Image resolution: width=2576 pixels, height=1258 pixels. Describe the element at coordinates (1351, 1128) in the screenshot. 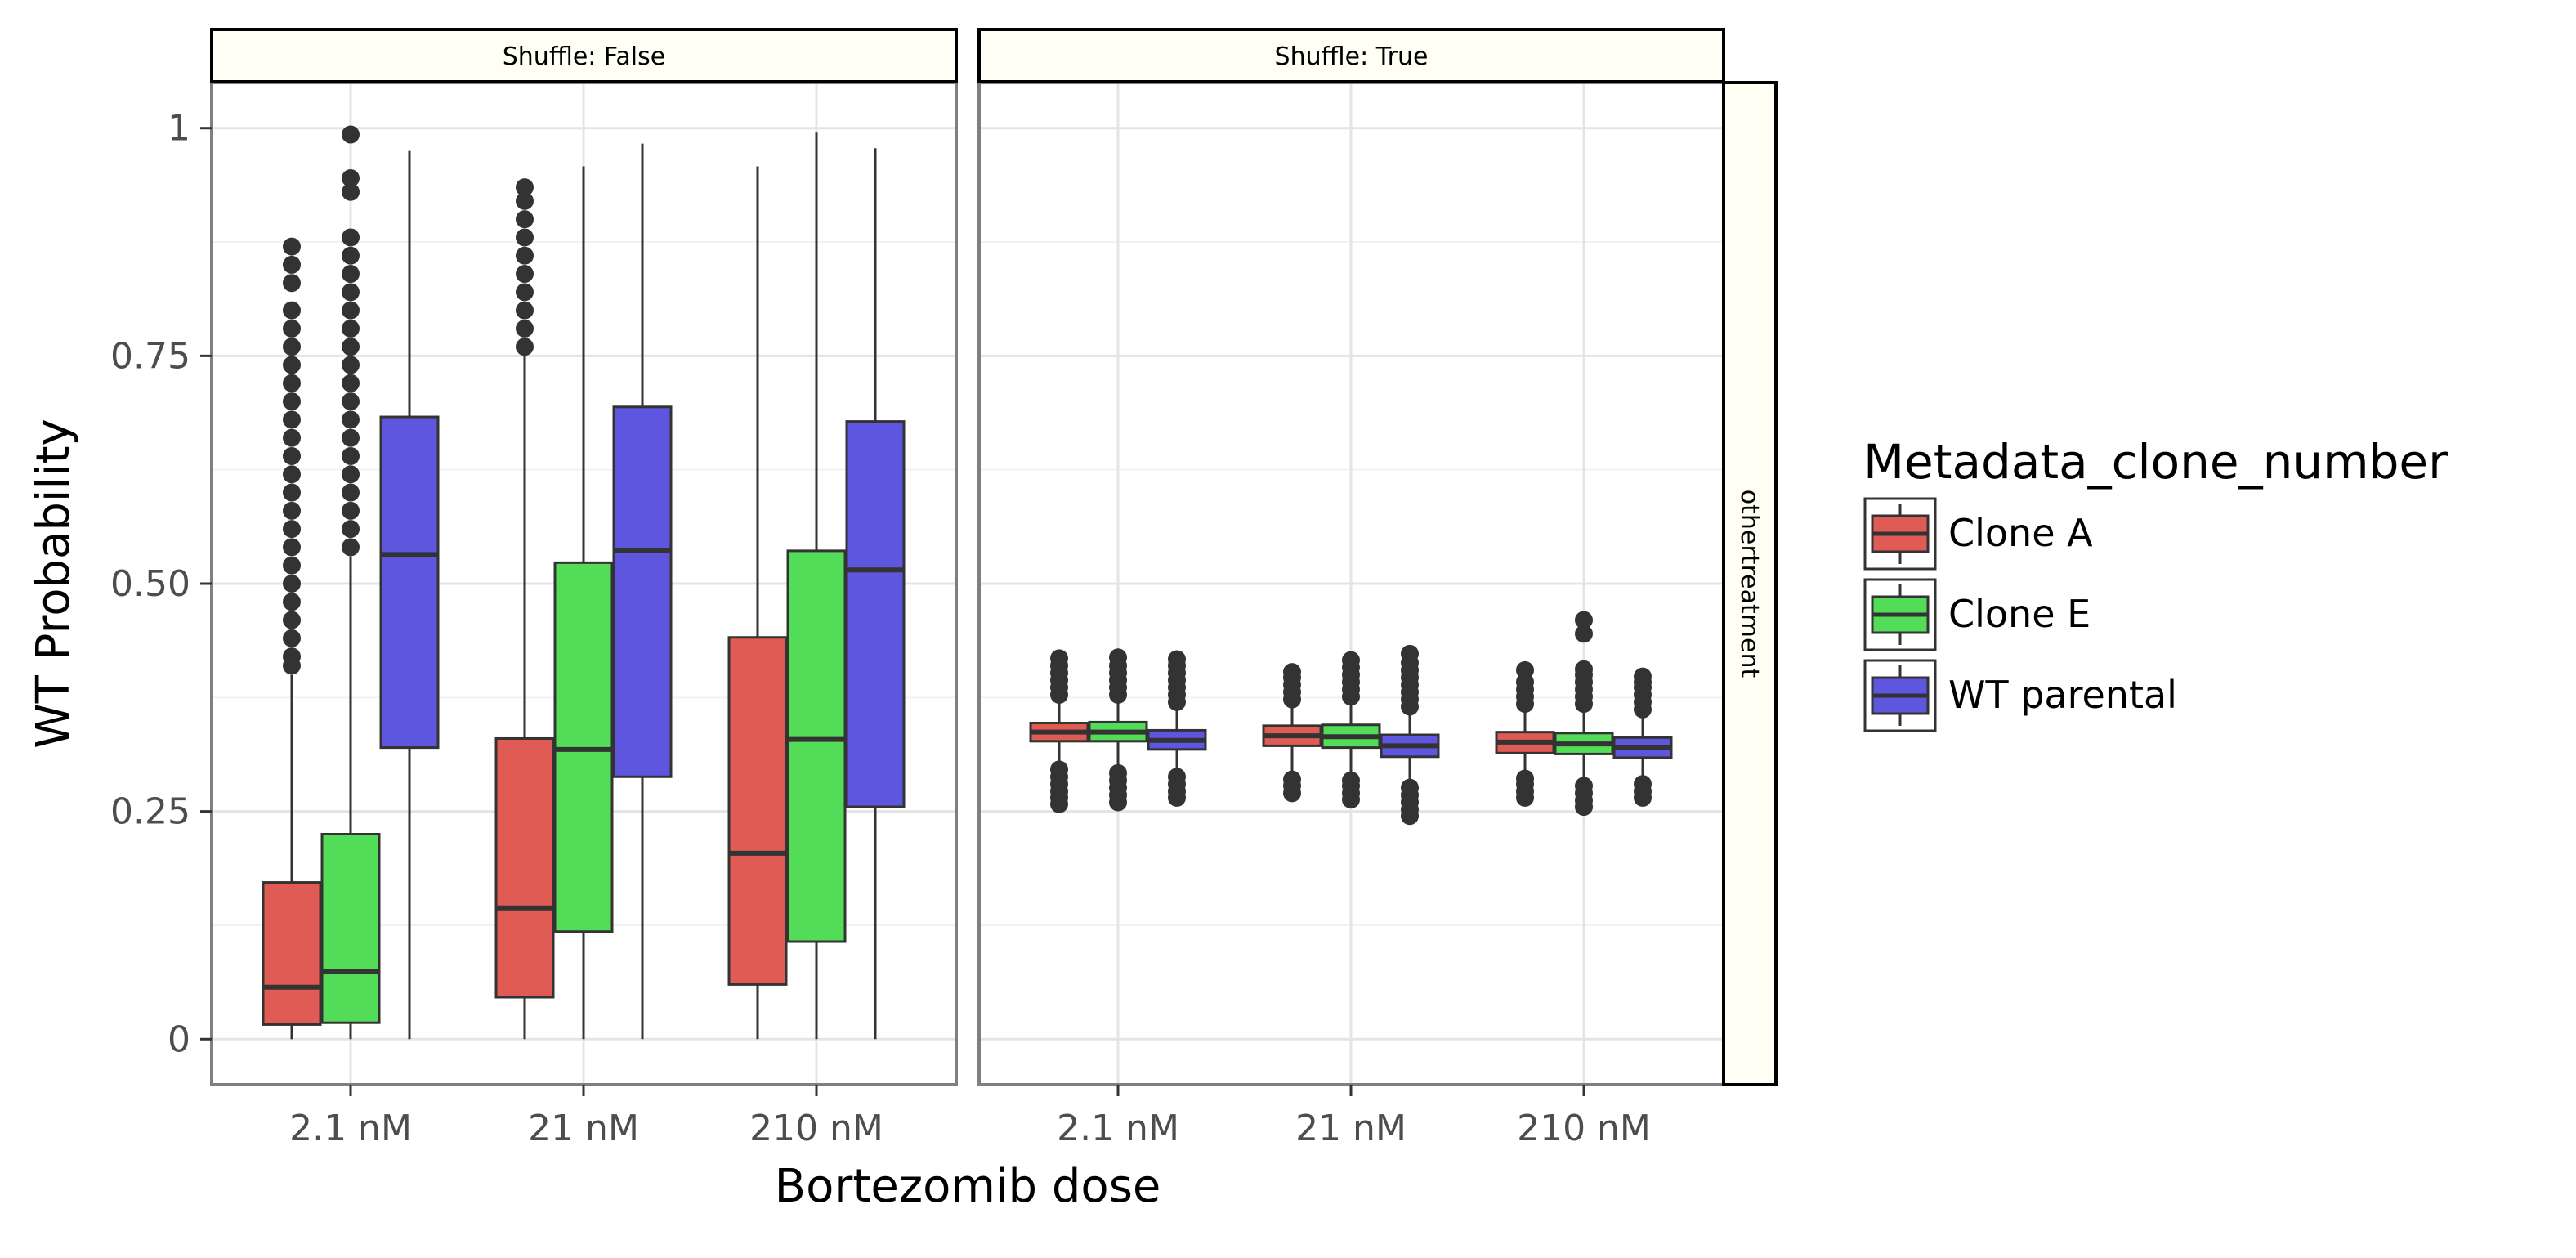

I see `x-tick-label: 21 nM` at that location.